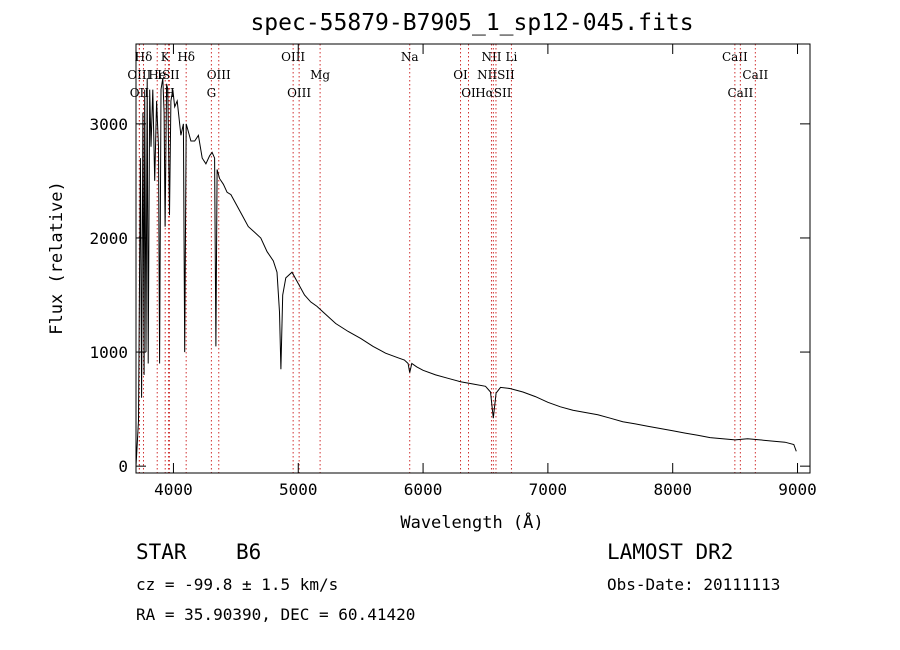 The height and width of the screenshot is (650, 900). I want to click on marker-label: HαSII, so click(493, 93).